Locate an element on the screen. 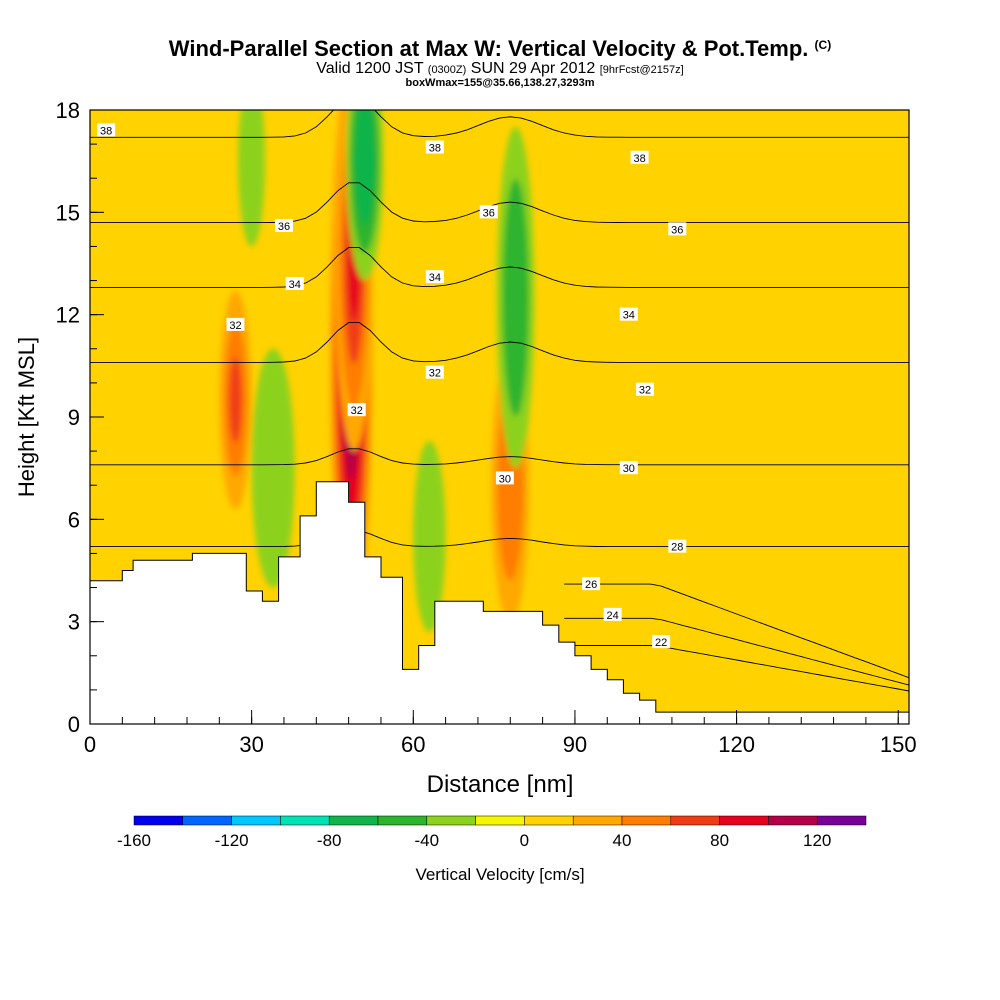 The height and width of the screenshot is (1000, 1000). x-tick-label: 120 is located at coordinates (736, 744).